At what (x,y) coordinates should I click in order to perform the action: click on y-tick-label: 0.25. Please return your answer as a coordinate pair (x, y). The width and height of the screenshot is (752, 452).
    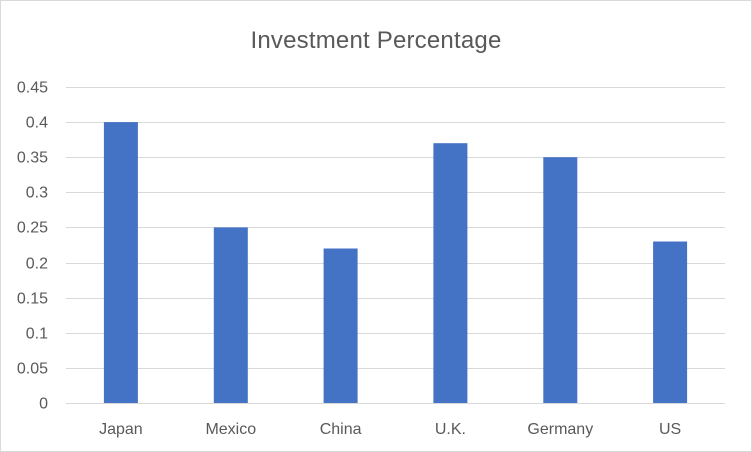
    Looking at the image, I should click on (32, 228).